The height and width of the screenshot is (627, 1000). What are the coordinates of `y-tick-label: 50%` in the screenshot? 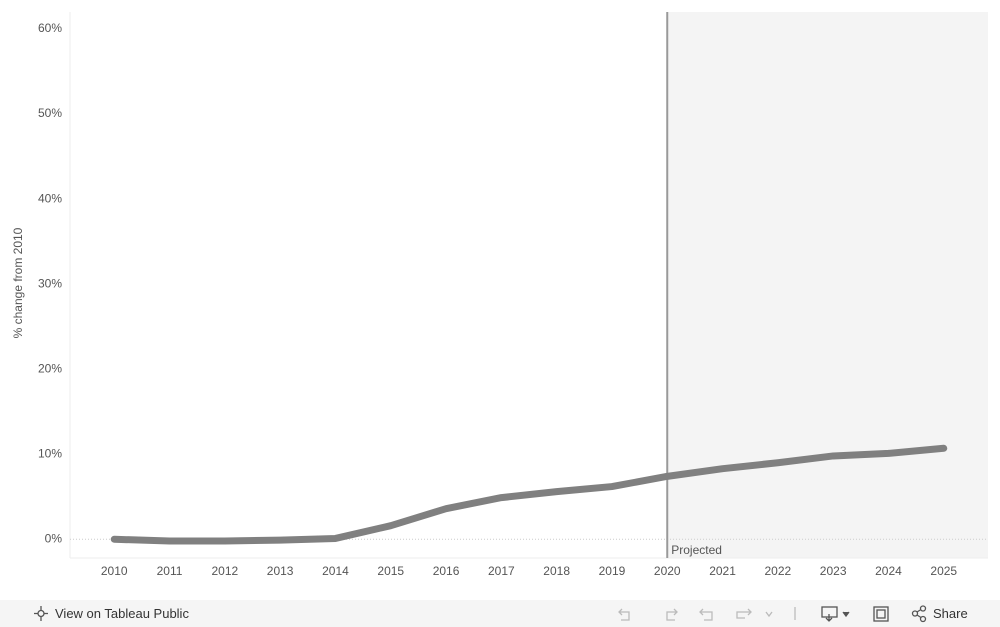 It's located at (50, 113).